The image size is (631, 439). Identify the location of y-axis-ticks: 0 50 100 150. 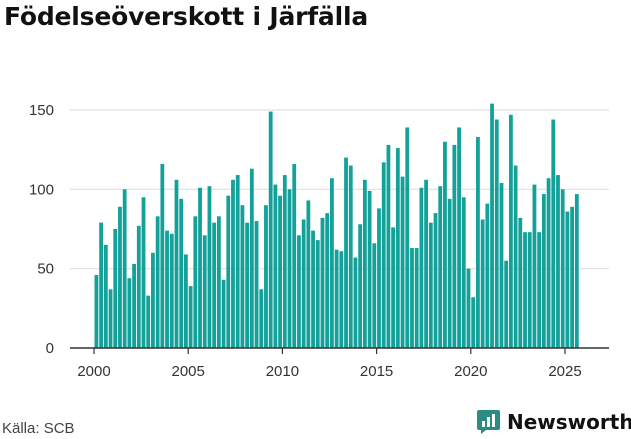
(41, 229).